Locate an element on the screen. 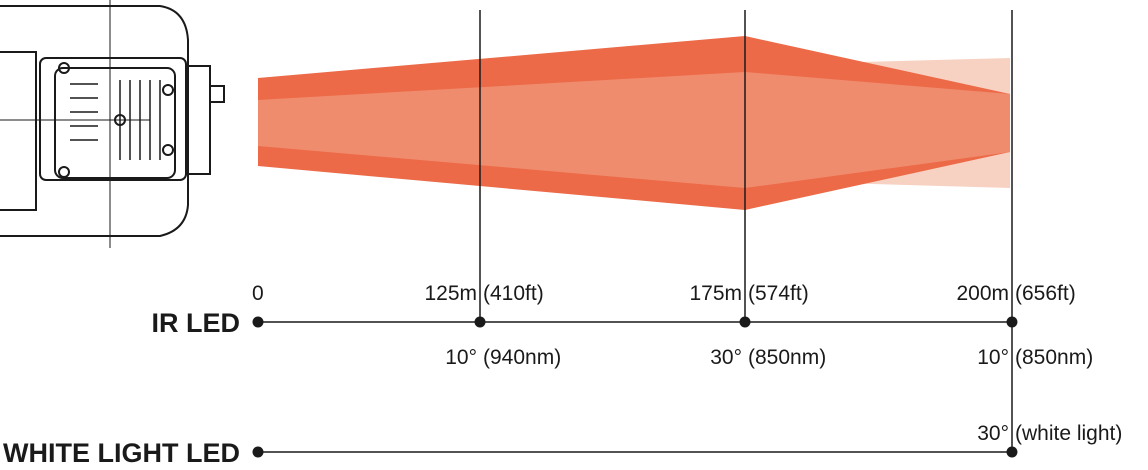  ir-angle-3: 10° is located at coordinates (993, 357).